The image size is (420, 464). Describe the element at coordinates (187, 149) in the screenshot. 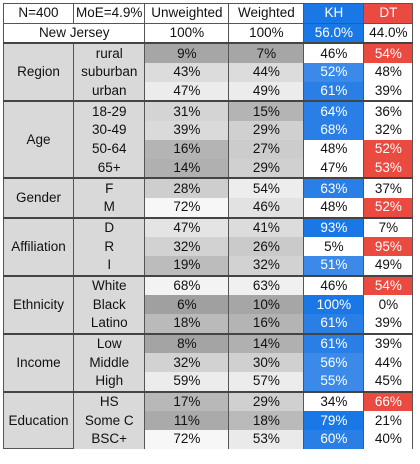

I see `unweighted-cell: 16%` at that location.